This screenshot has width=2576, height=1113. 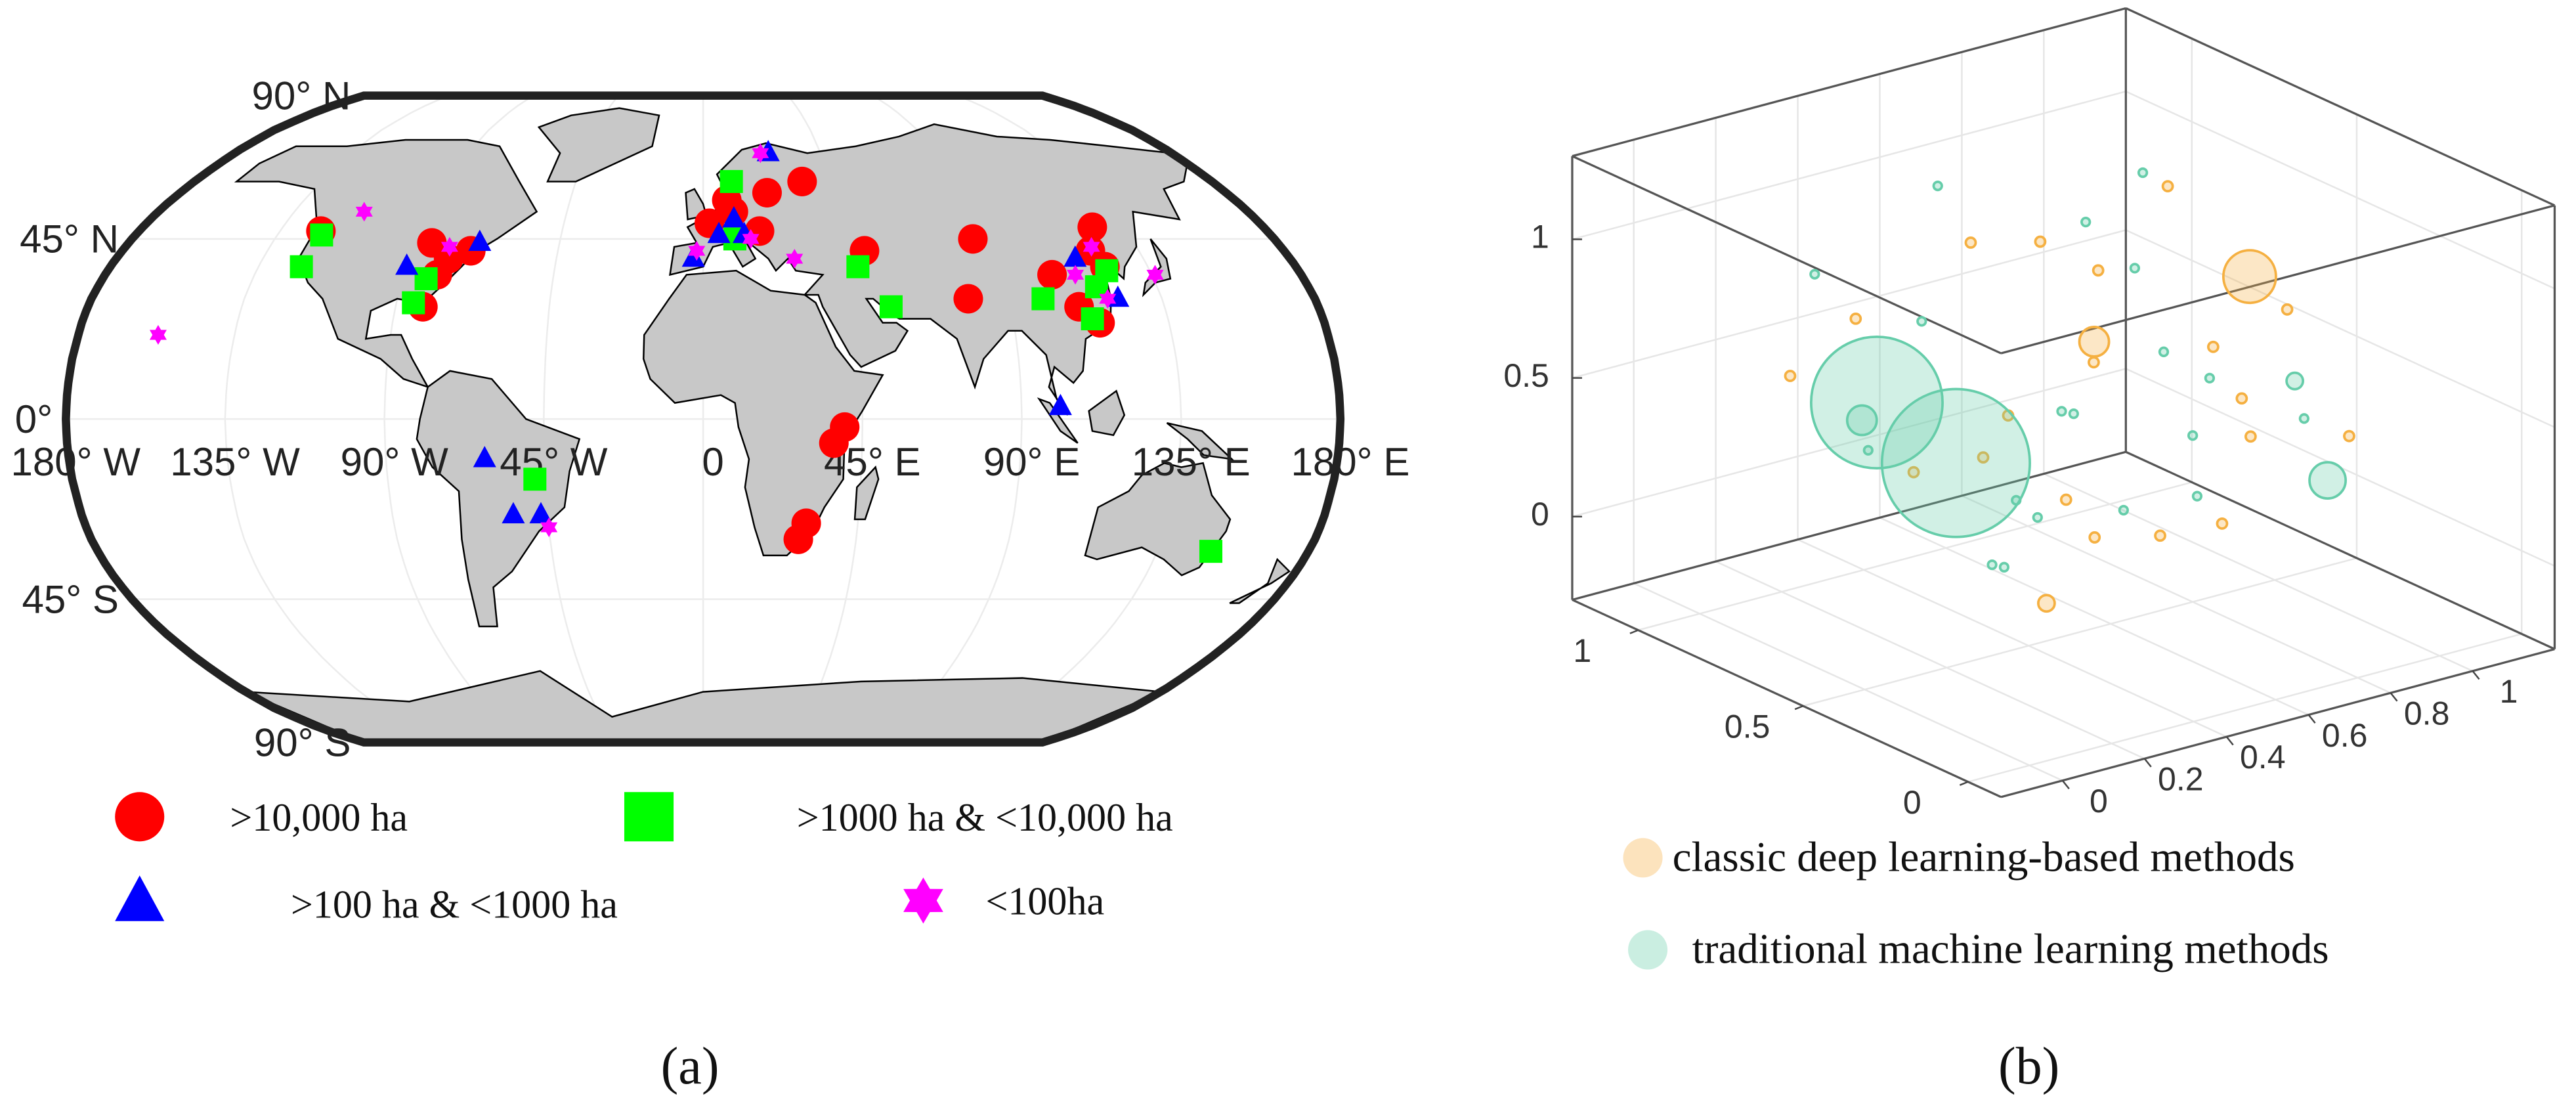 I want to click on x-tick-label: 135° E, so click(x=1191, y=462).